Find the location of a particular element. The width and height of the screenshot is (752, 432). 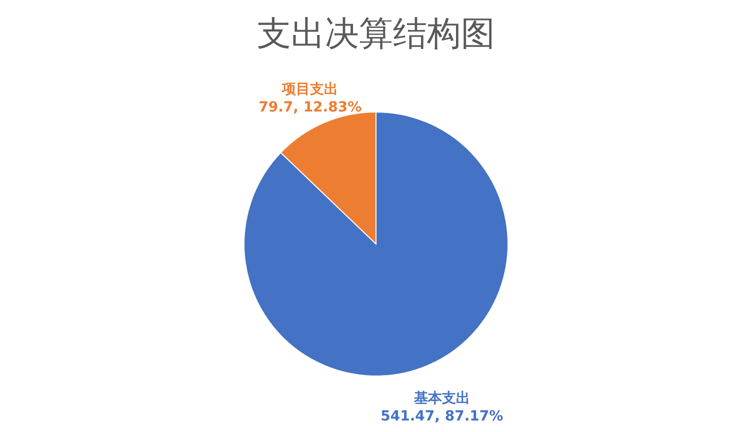

data-label: 541.47, 87.17% is located at coordinates (442, 416).